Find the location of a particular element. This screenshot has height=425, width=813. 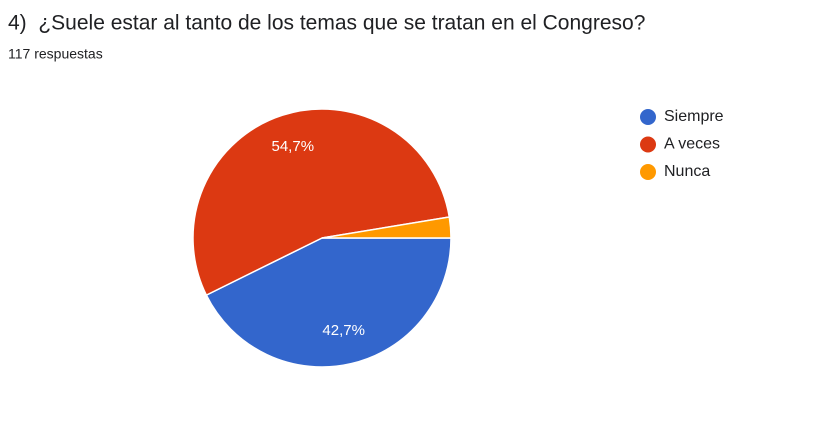

legend-label: Siempre is located at coordinates (694, 116).